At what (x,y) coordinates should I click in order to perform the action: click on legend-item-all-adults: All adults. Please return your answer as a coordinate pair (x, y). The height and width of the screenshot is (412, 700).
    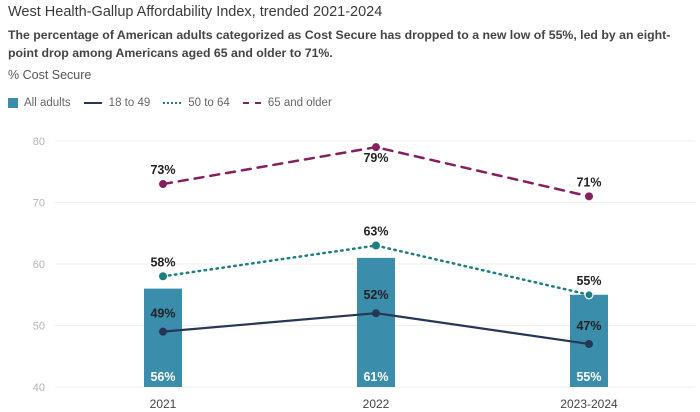
    Looking at the image, I should click on (39, 103).